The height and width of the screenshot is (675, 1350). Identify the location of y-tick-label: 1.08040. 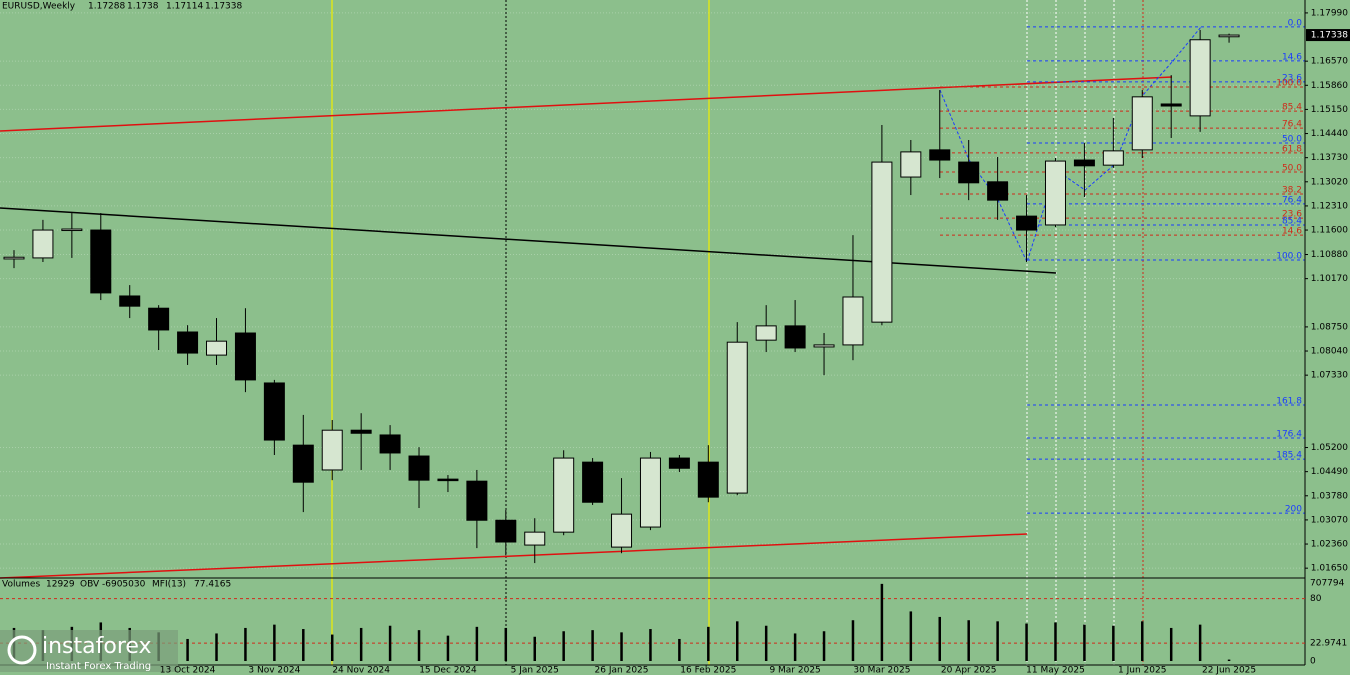
(1329, 352).